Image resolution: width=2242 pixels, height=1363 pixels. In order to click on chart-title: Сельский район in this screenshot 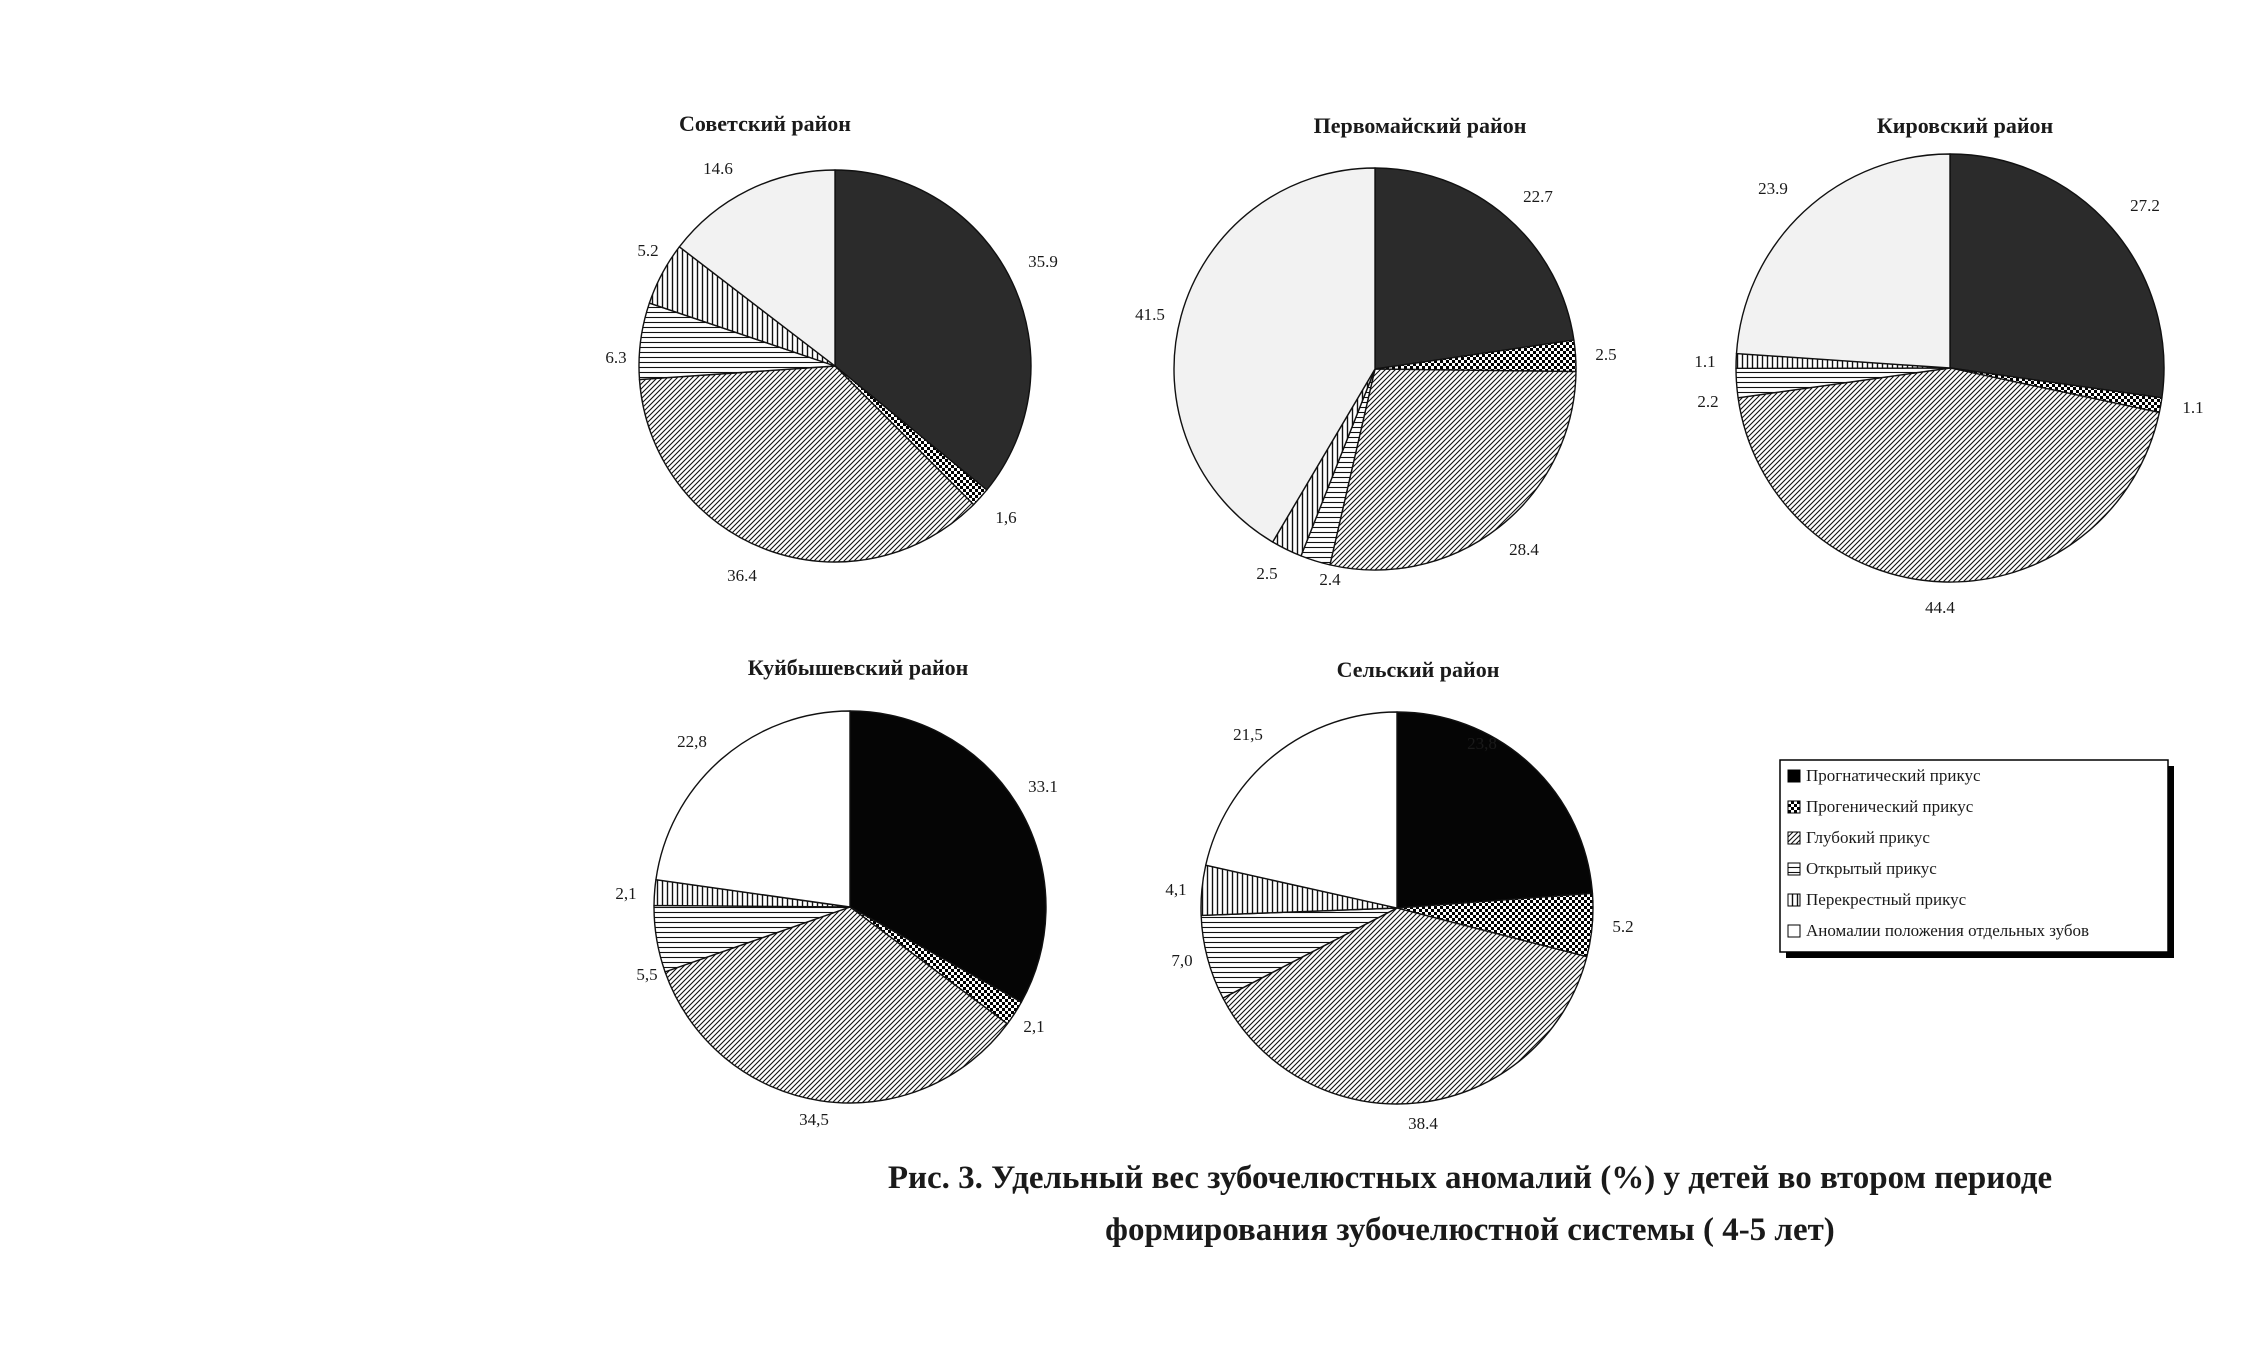, I will do `click(1418, 669)`.